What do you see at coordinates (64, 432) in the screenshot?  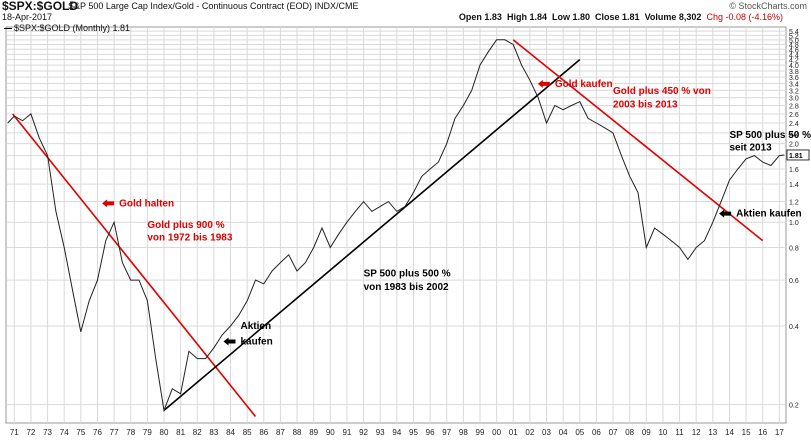 I see `x-tick-label: 74` at bounding box center [64, 432].